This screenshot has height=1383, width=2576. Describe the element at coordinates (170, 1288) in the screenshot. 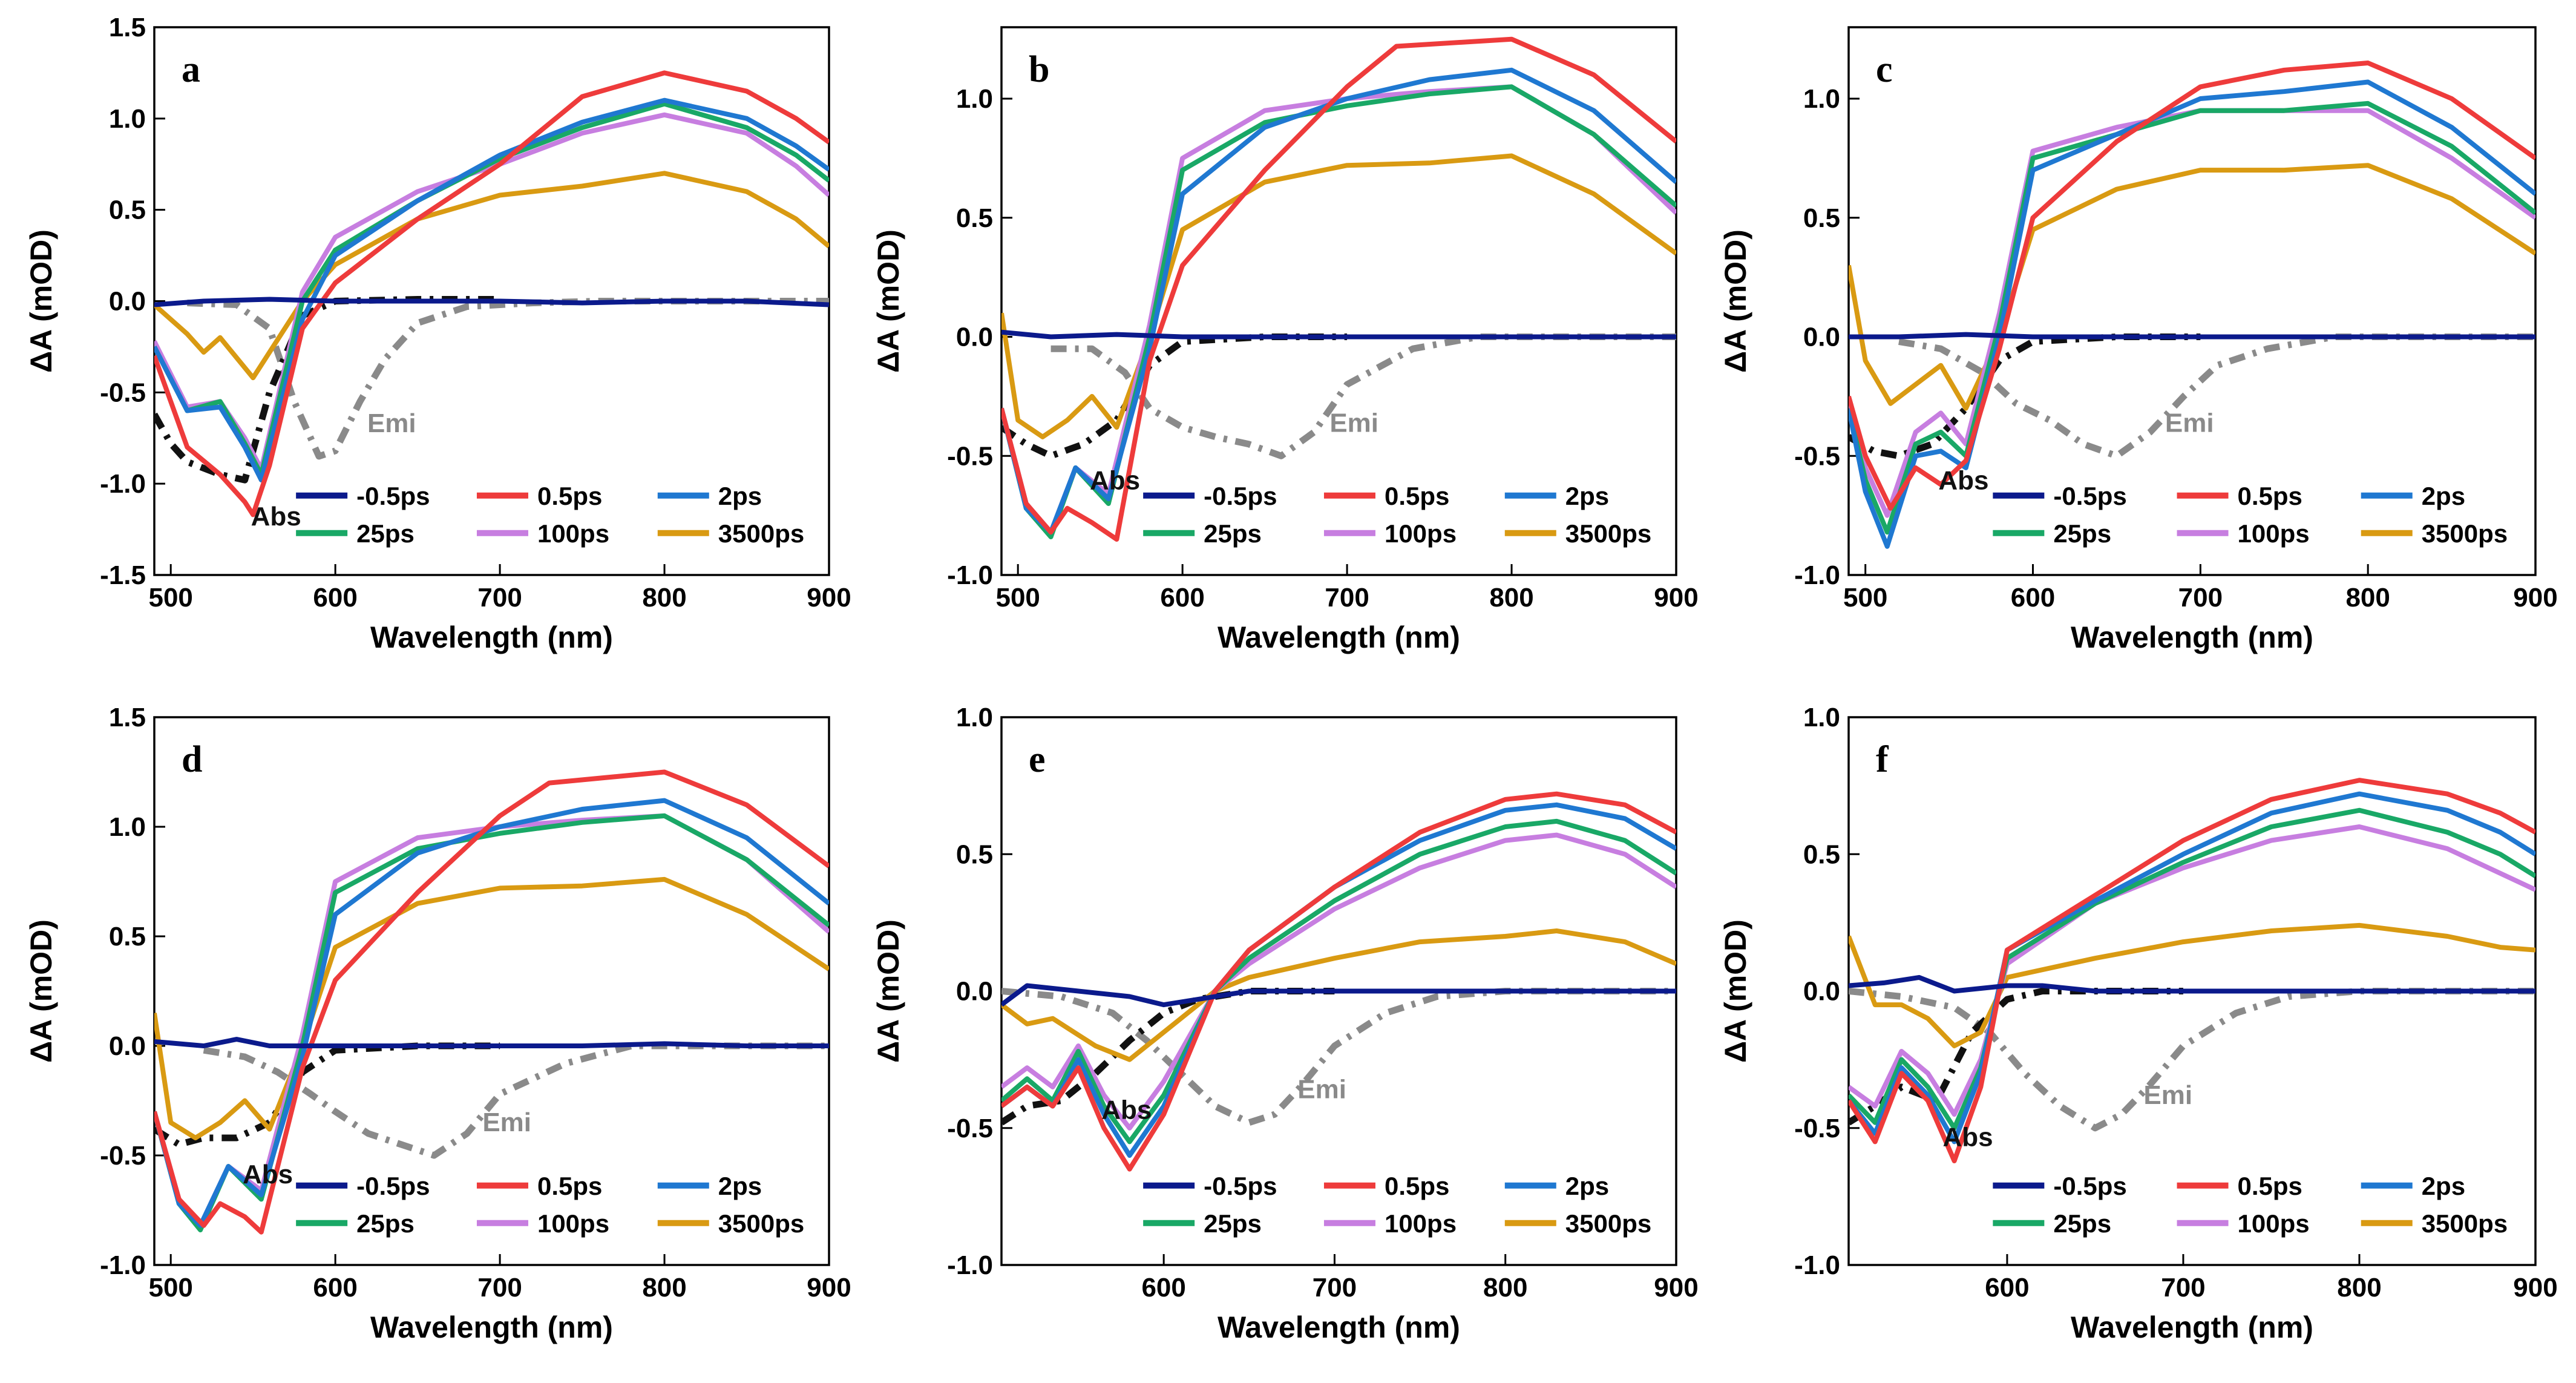

I see `x-tick-label: 500` at that location.